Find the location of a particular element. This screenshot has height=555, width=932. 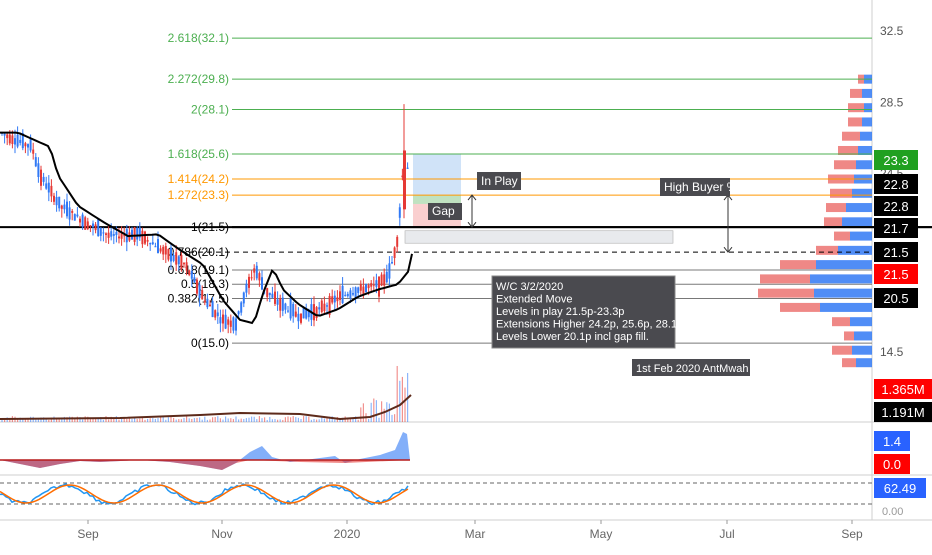

gap-label: Gap is located at coordinates (443, 211).